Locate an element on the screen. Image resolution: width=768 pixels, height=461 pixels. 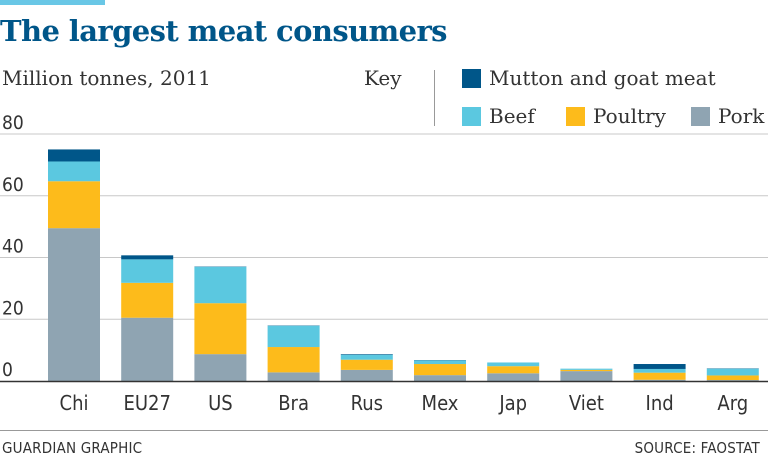
x-tick-label: EU27 is located at coordinates (146, 403).